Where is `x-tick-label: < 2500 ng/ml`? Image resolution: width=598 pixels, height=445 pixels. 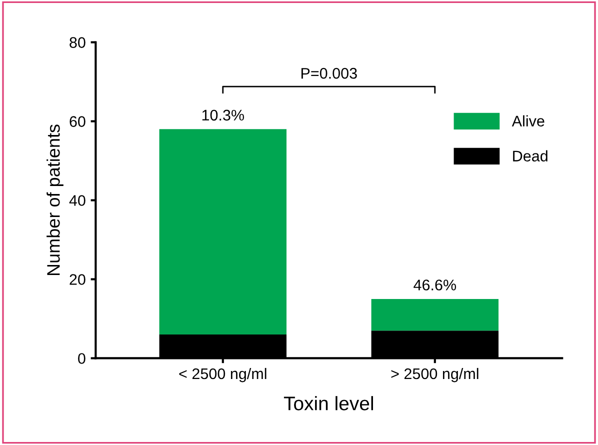 x-tick-label: < 2500 ng/ml is located at coordinates (222, 375).